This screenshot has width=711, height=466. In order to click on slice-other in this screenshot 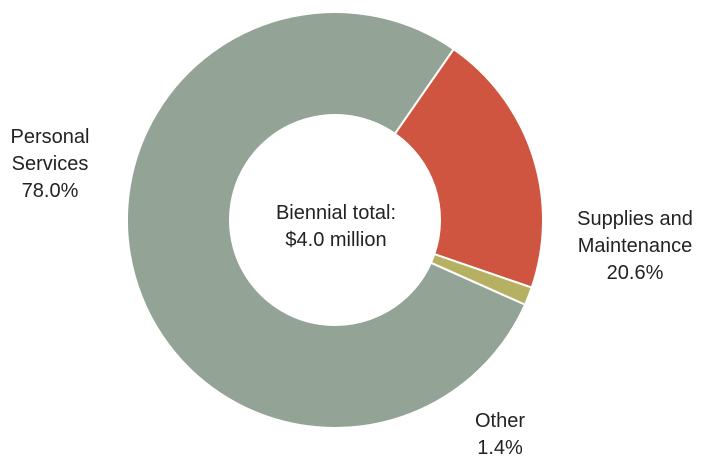, I will do `click(481, 279)`.